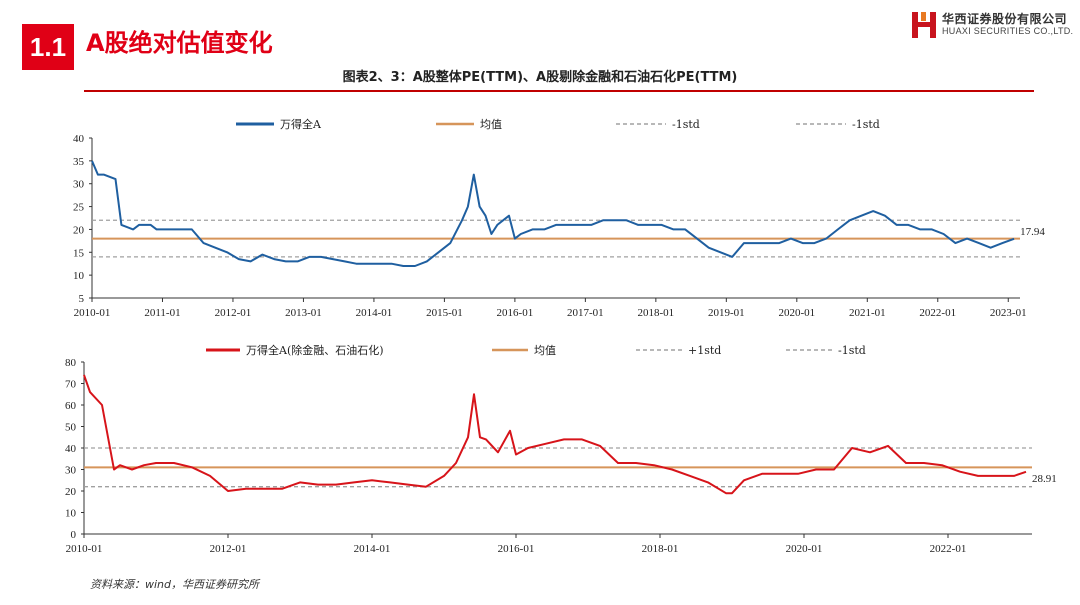 The image size is (1080, 605). I want to click on y-tick-label: 5, so click(82, 299).